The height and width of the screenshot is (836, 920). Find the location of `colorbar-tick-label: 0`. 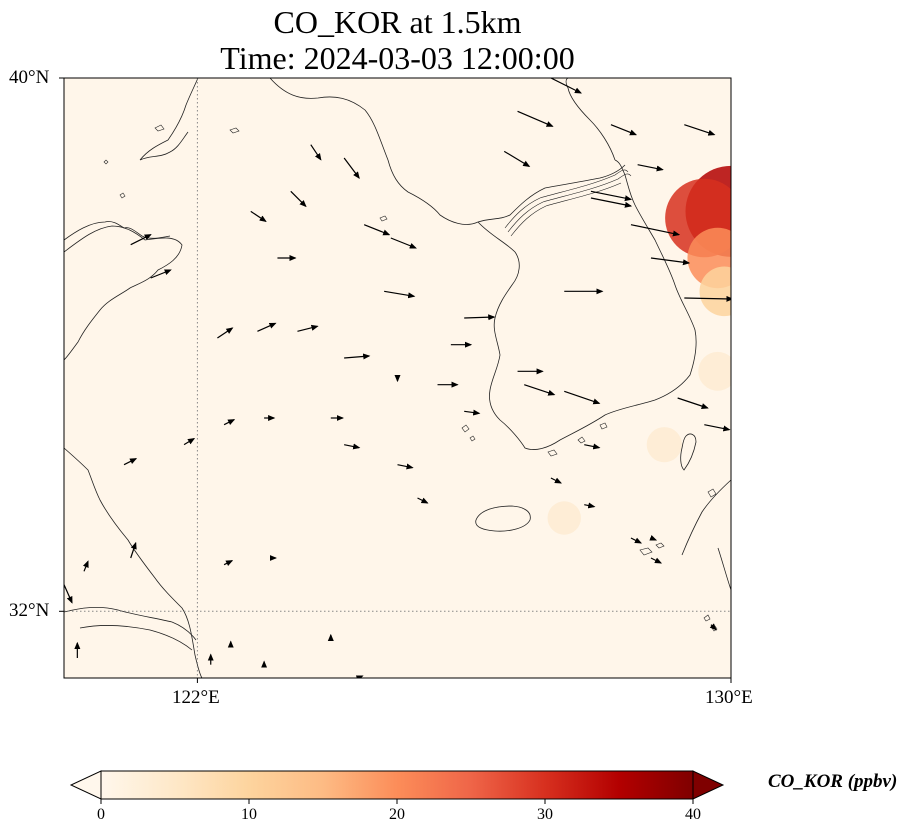

colorbar-tick-label: 0 is located at coordinates (101, 814).